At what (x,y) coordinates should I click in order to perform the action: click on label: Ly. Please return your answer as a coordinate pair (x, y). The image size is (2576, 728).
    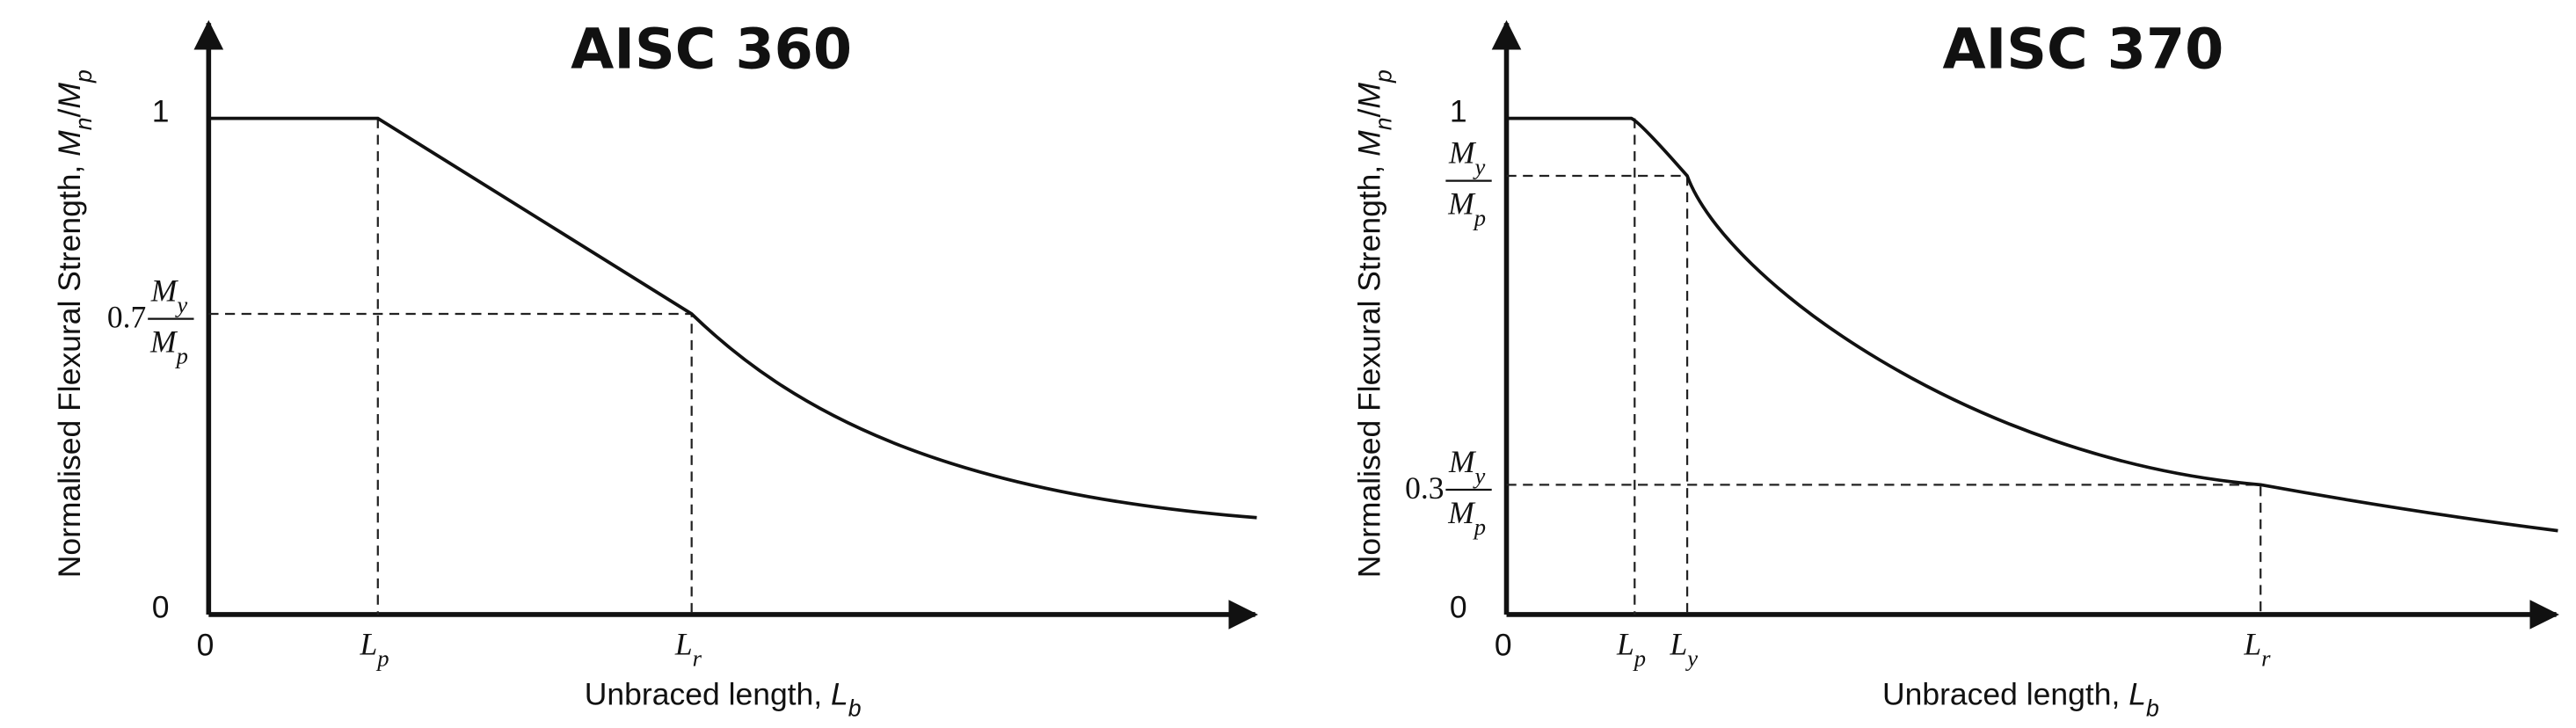
    Looking at the image, I should click on (1684, 648).